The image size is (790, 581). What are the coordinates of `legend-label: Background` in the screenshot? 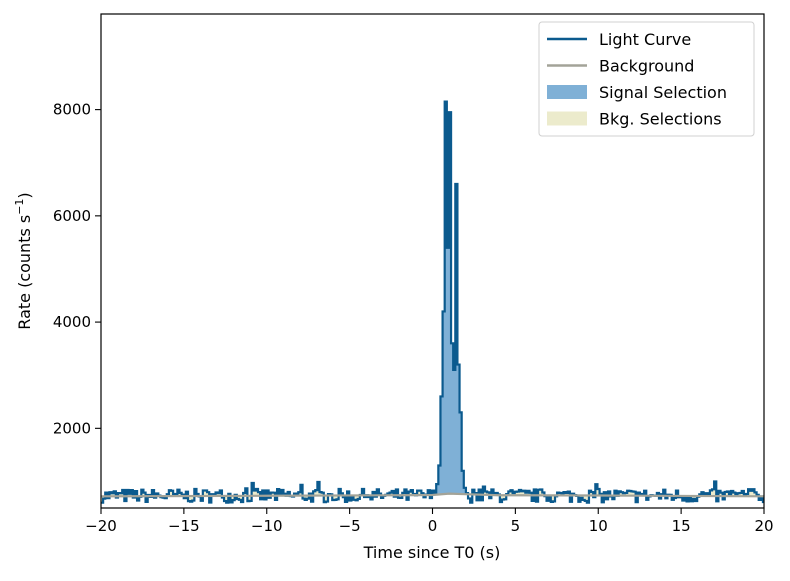 It's located at (646, 66).